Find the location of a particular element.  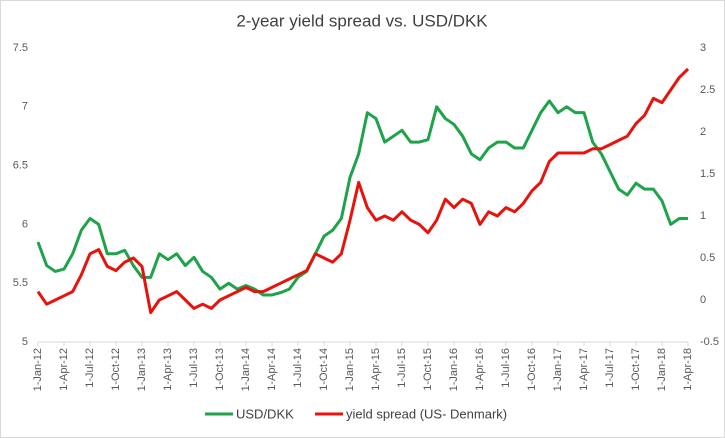

x-tick-label: 1-Oct-13 is located at coordinates (220, 369).